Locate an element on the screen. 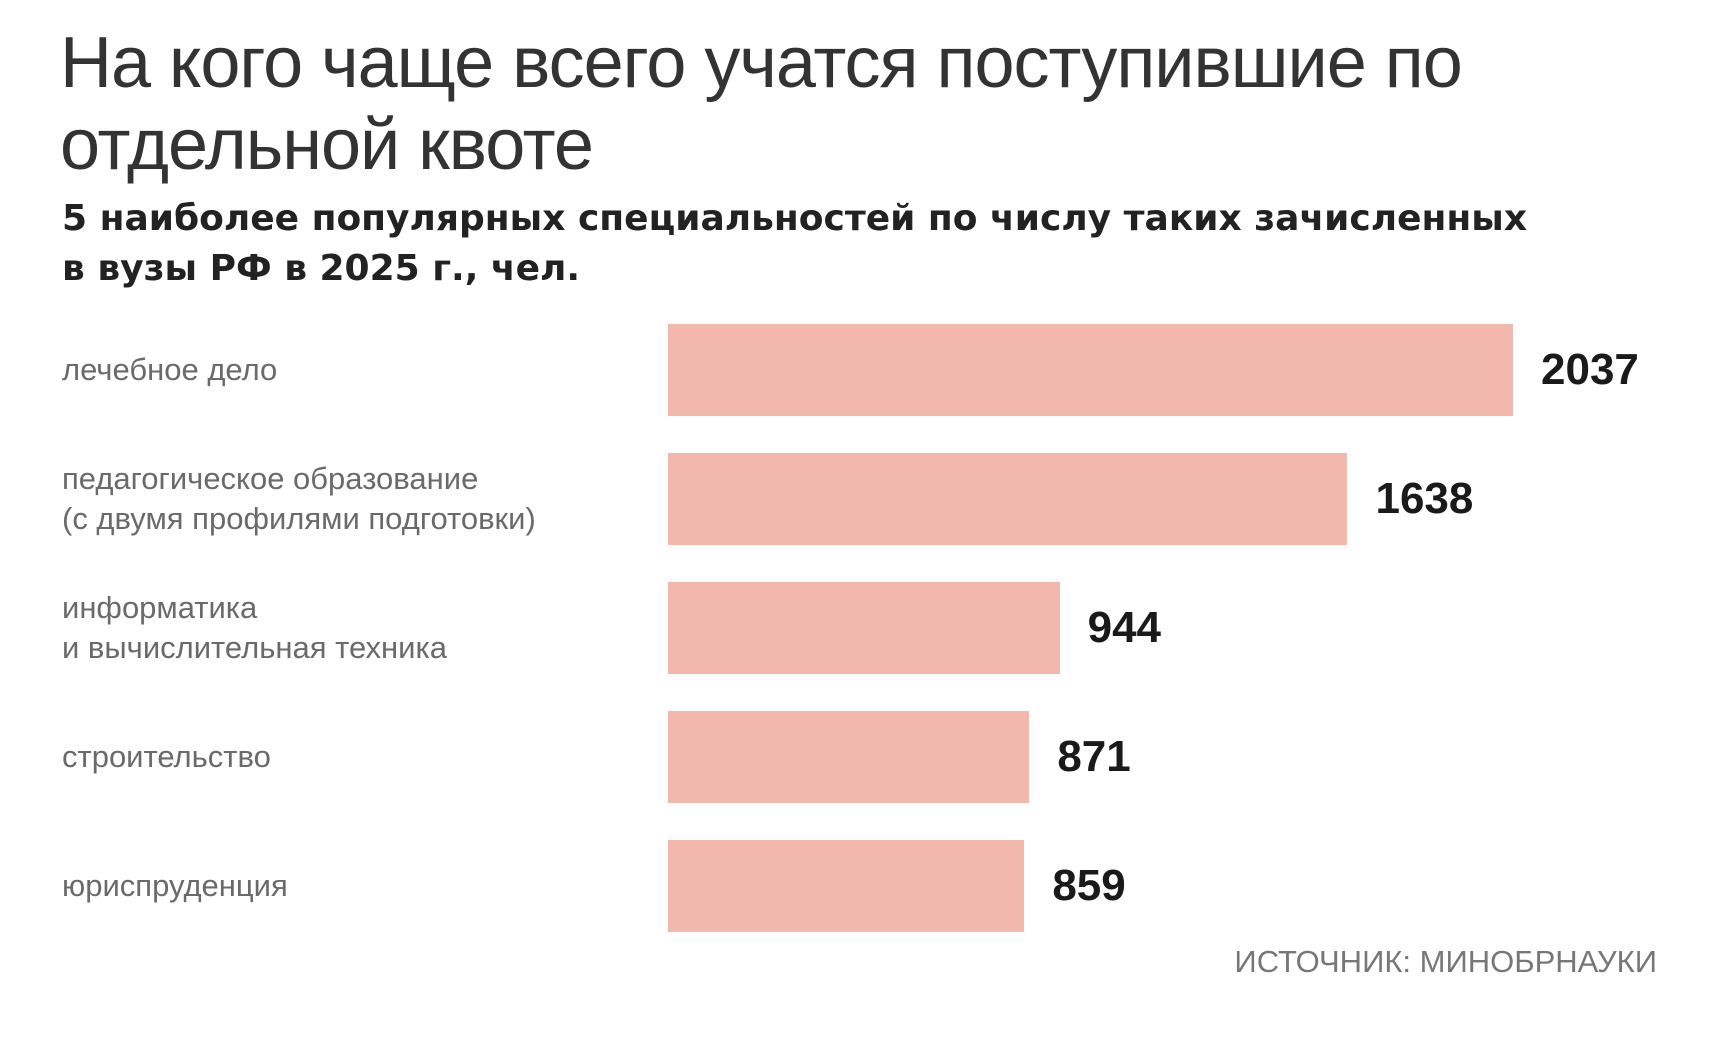  category-label: строительство is located at coordinates (166, 756).